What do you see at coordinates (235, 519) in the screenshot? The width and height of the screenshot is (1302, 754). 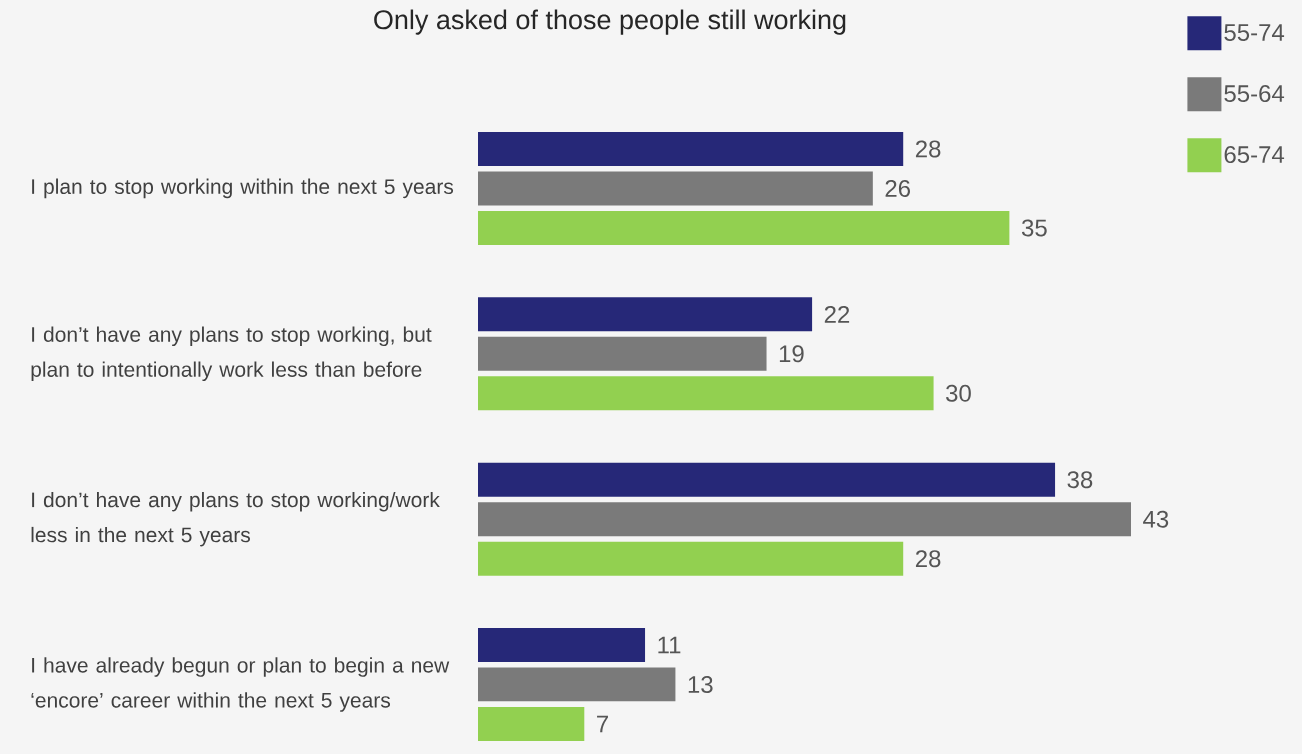 I see `y-tick-label: I don’t have any plans to stop working/work less in the next 5 years` at bounding box center [235, 519].